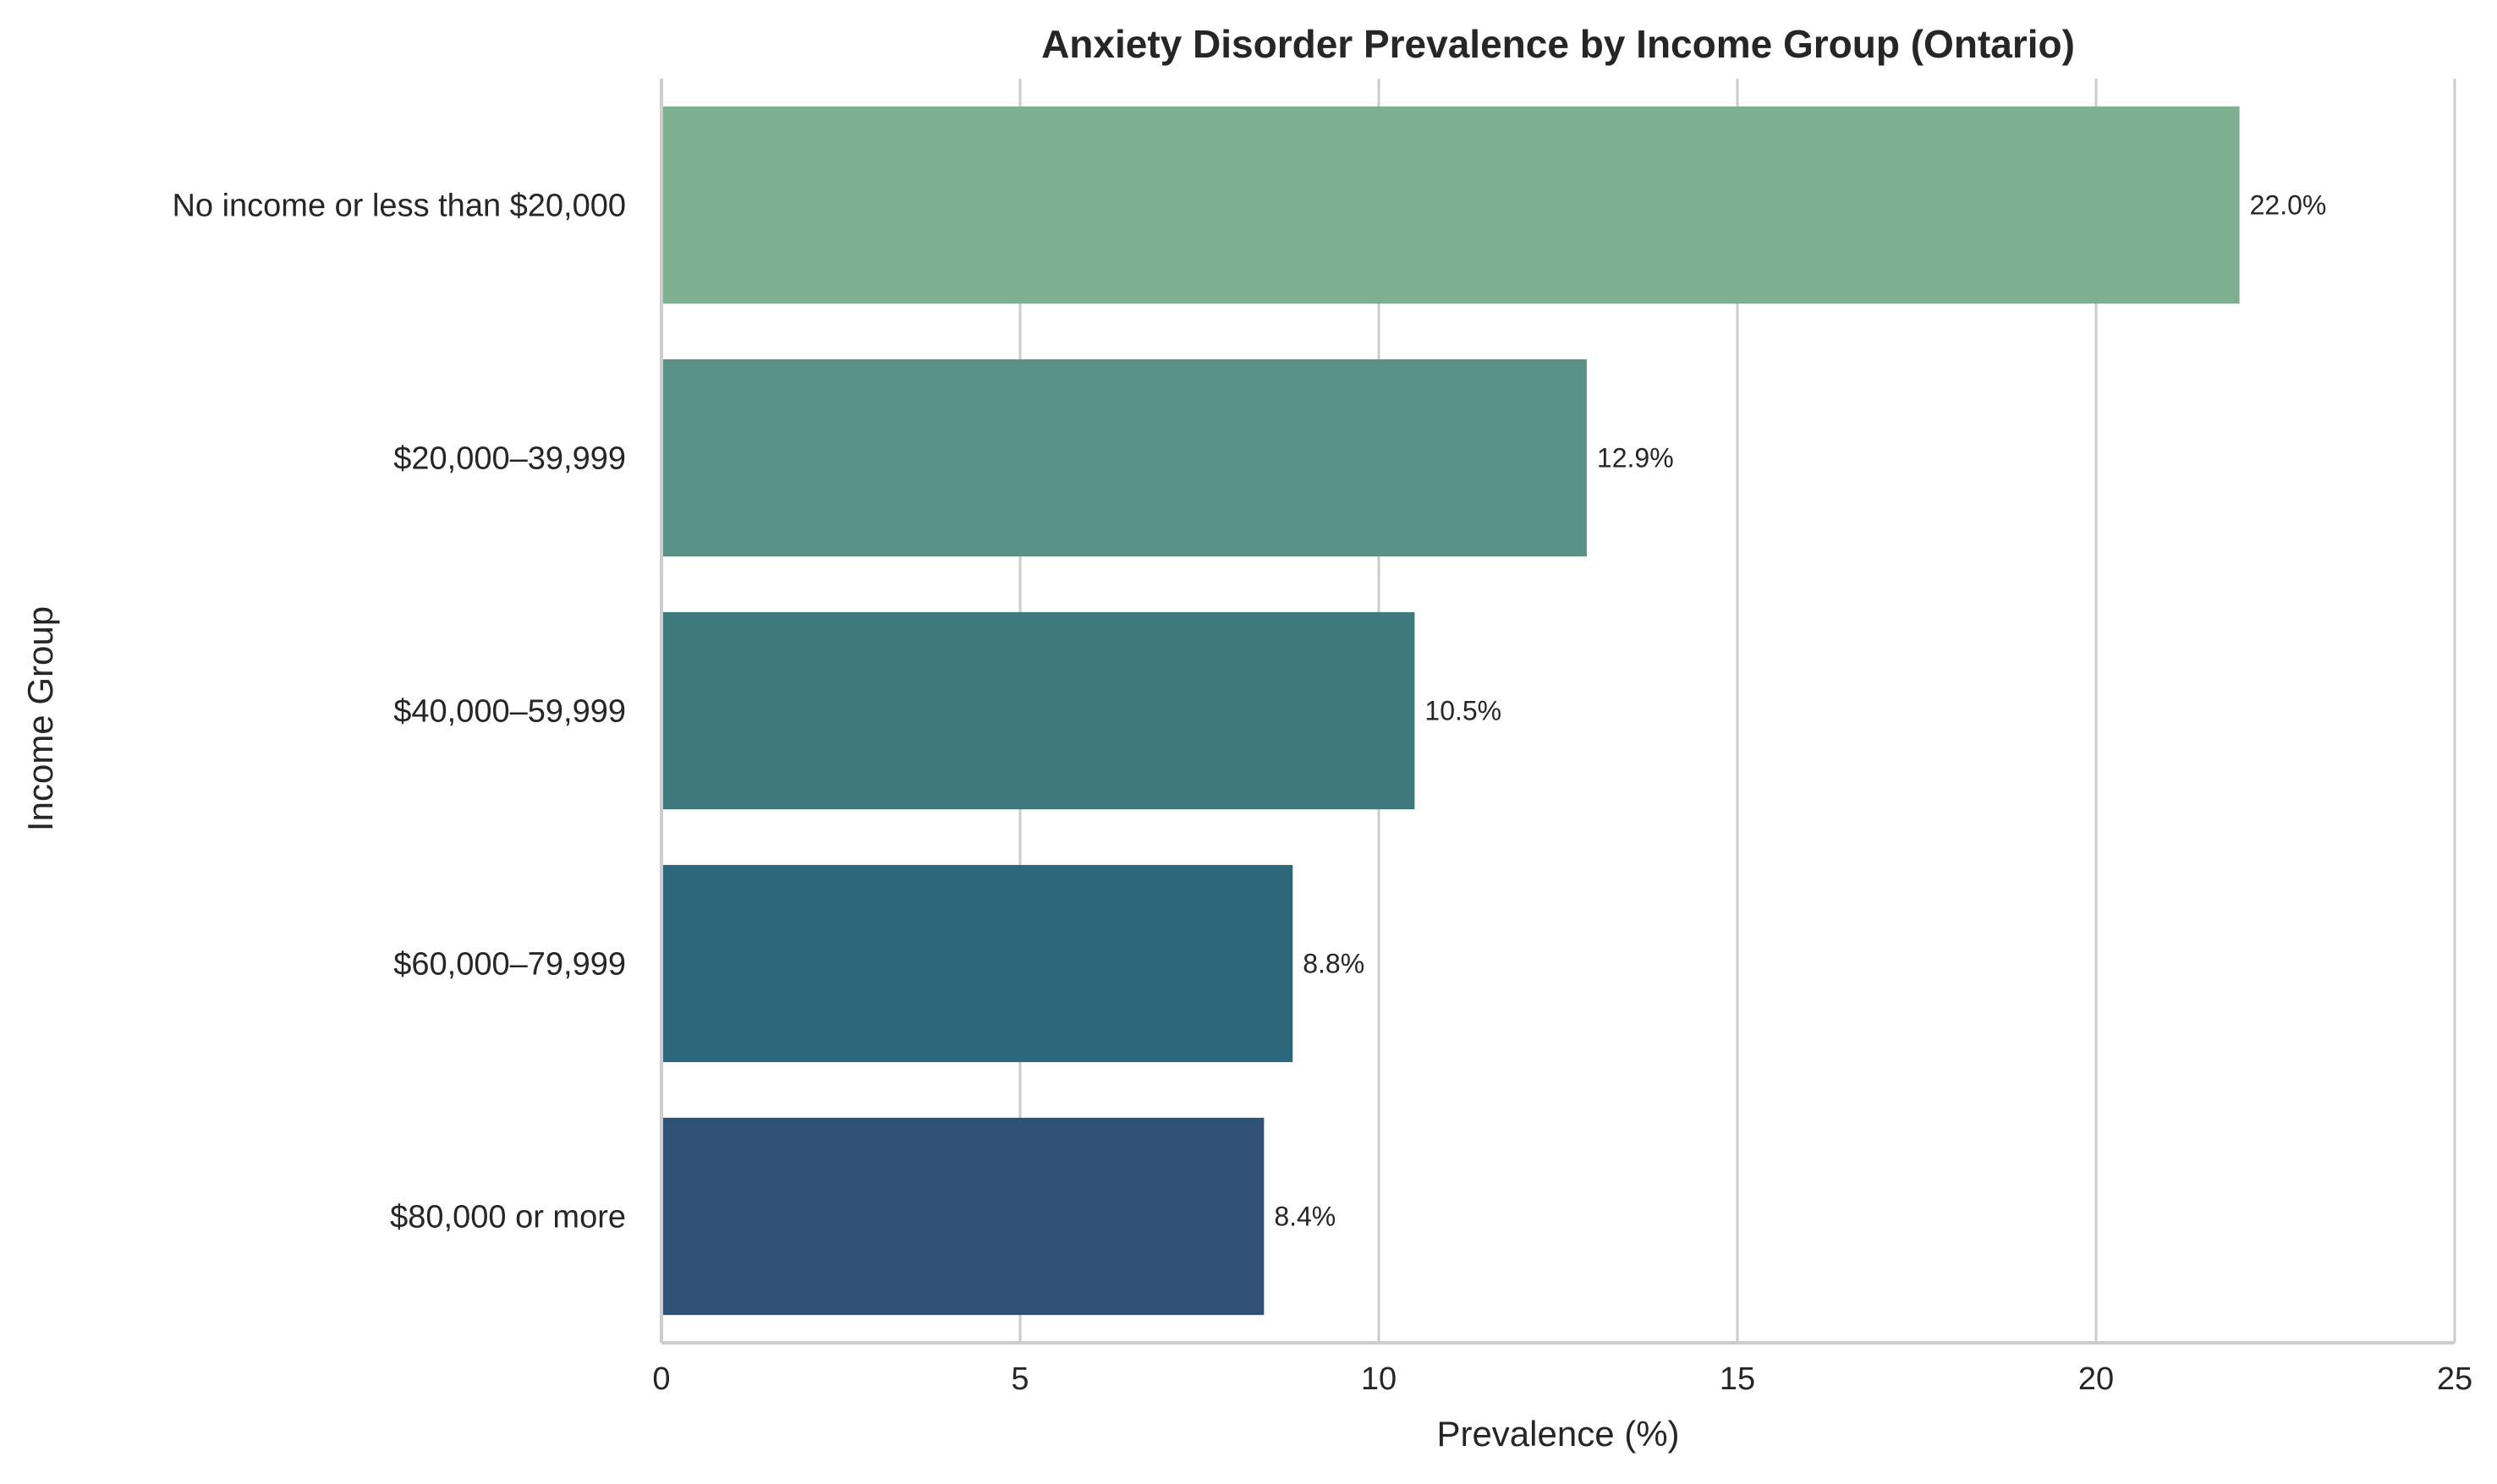 This screenshot has width=2497, height=1484. What do you see at coordinates (2096, 1379) in the screenshot?
I see `x-tick-label: 20` at bounding box center [2096, 1379].